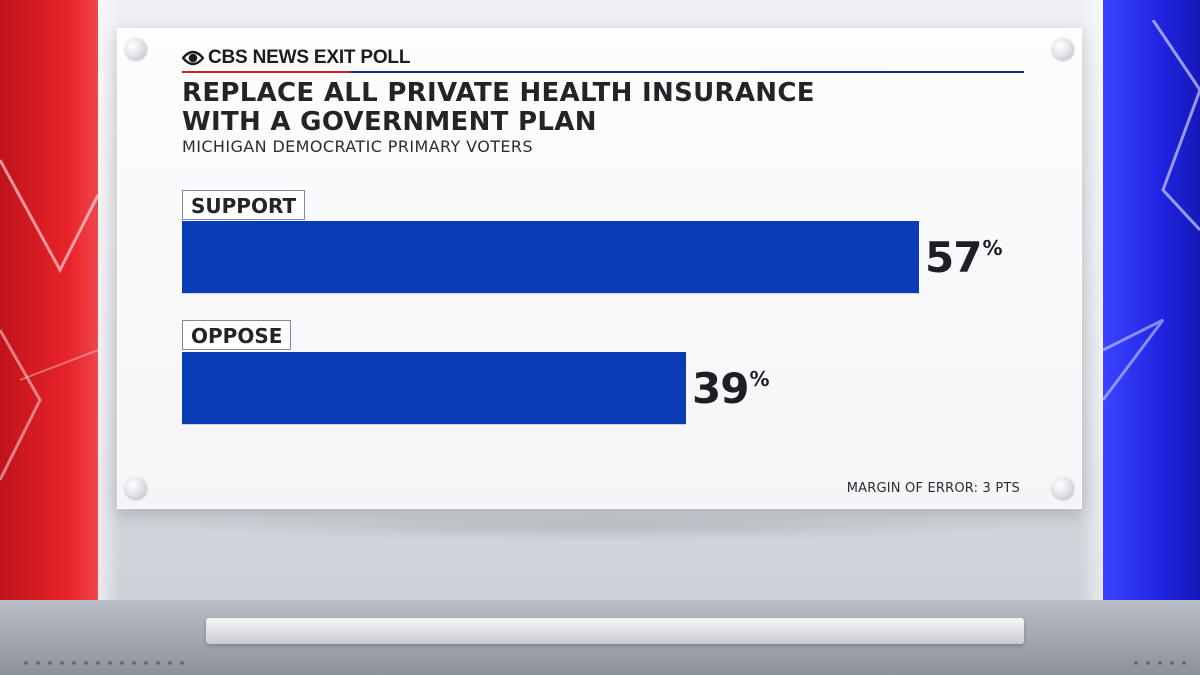  I want to click on header-rule, so click(603, 72).